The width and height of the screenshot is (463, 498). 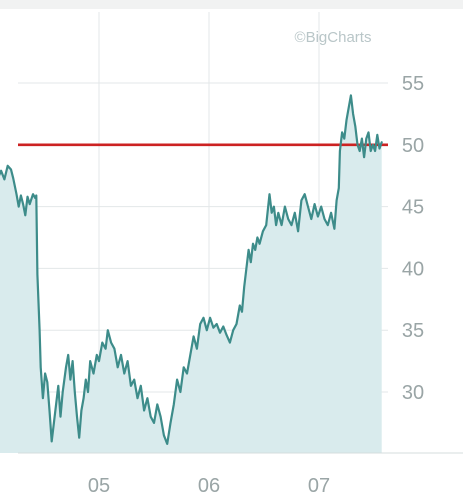 I want to click on y-axis-ticks: 55 50 45 40 35 30, so click(x=413, y=238).